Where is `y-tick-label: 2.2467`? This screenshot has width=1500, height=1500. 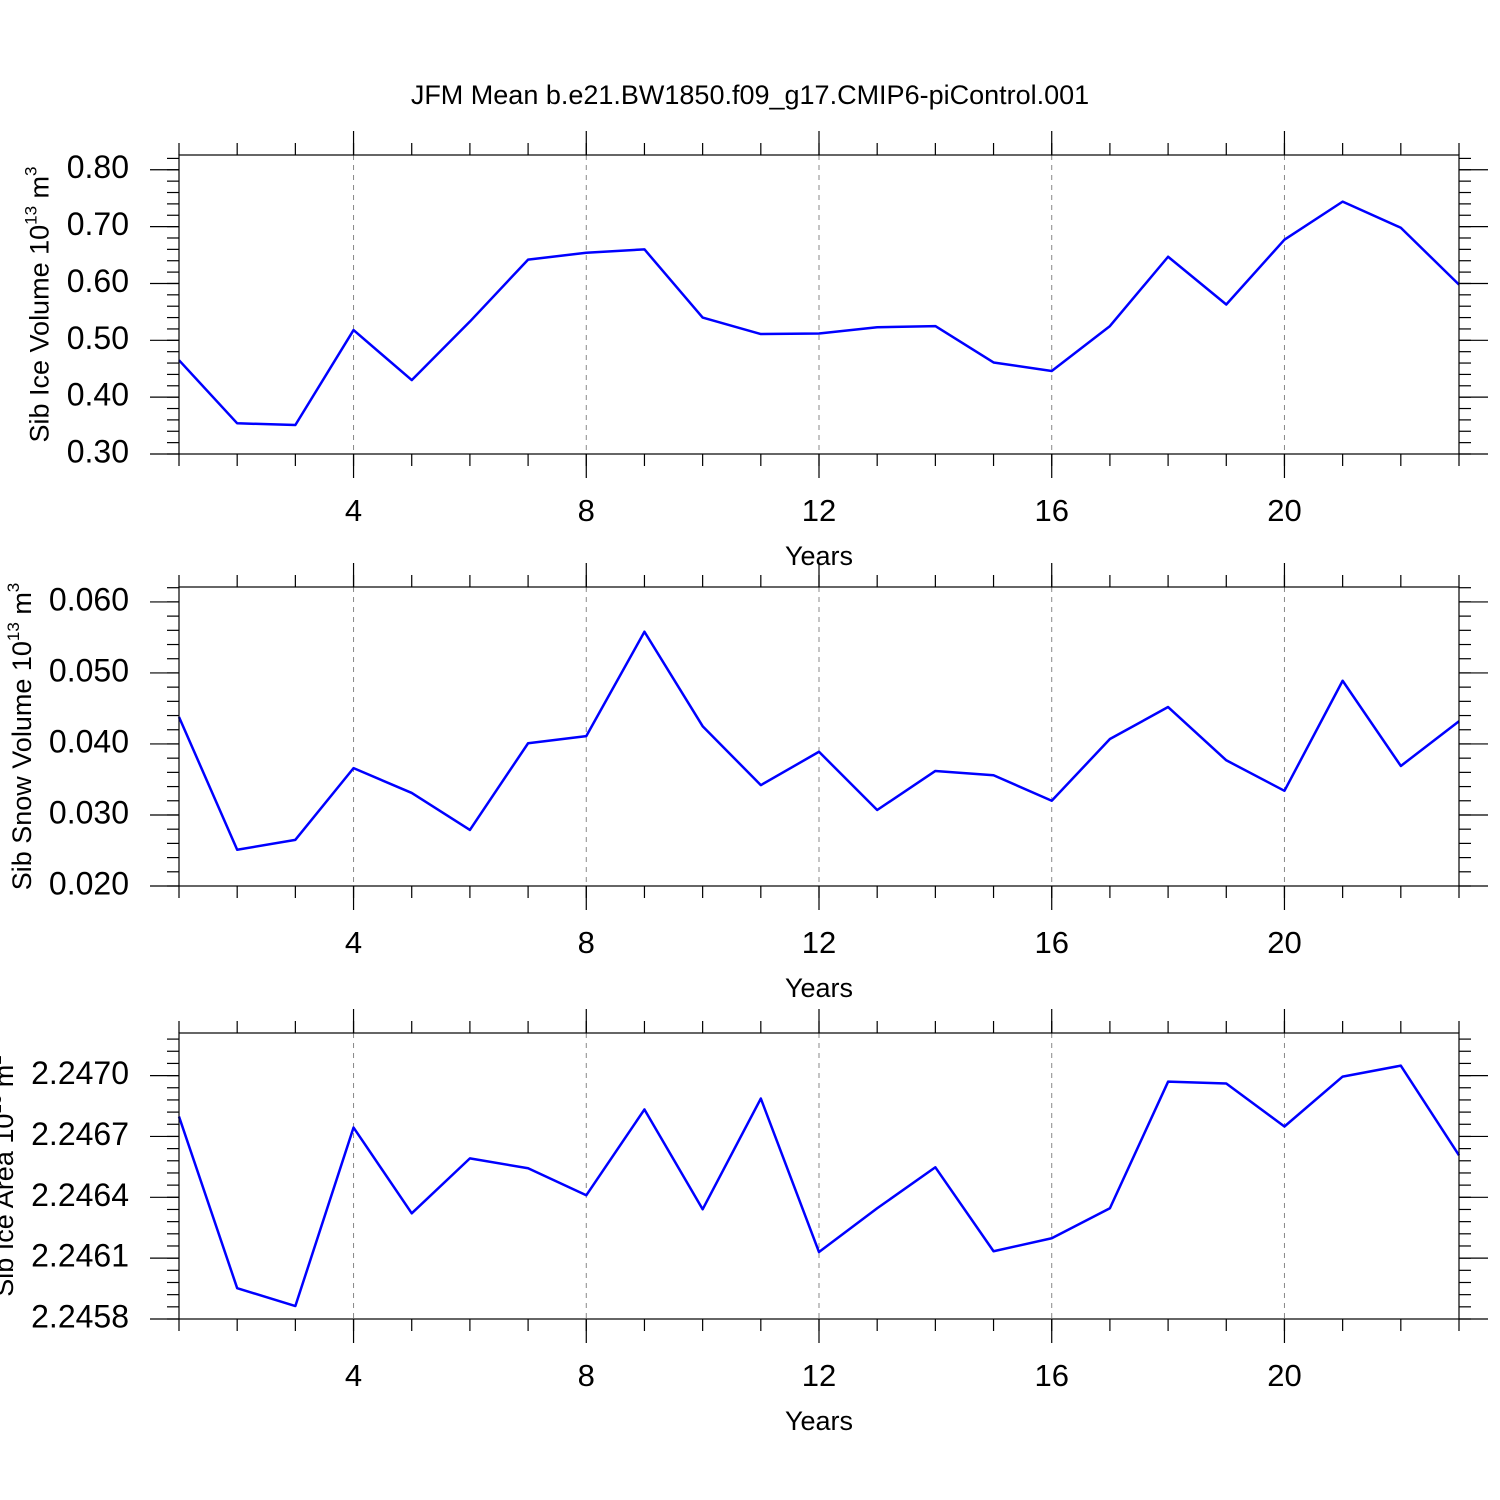 y-tick-label: 2.2467 is located at coordinates (80, 1134).